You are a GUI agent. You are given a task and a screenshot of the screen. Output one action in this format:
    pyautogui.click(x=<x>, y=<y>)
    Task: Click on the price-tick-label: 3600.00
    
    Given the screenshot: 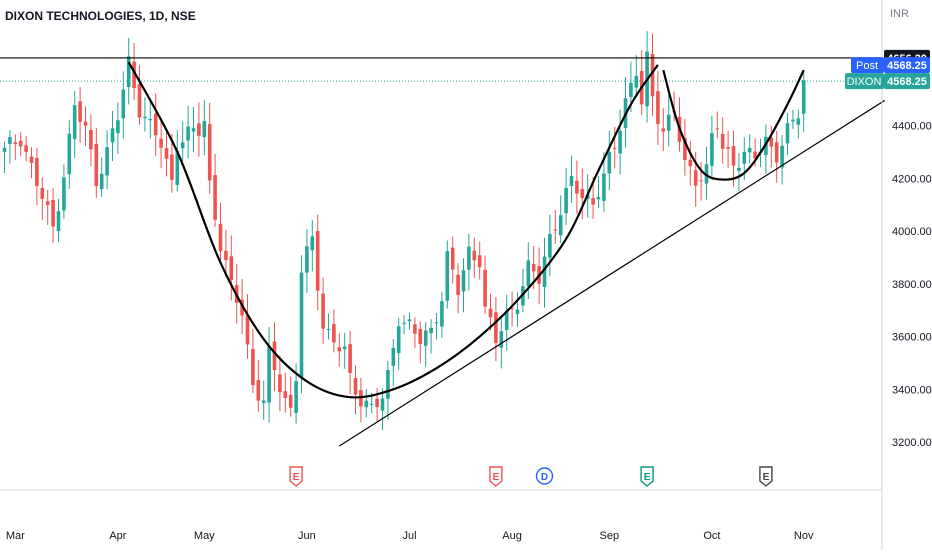 What is the action you would take?
    pyautogui.click(x=912, y=338)
    